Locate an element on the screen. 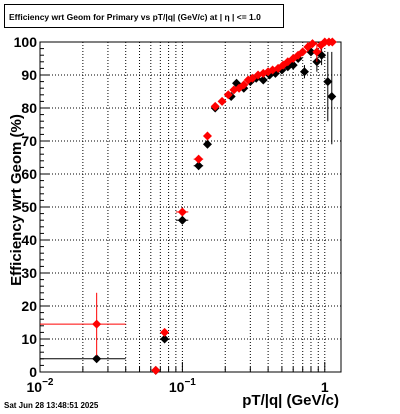 The height and width of the screenshot is (414, 400). y-tick-label: 80 is located at coordinates (29, 108).